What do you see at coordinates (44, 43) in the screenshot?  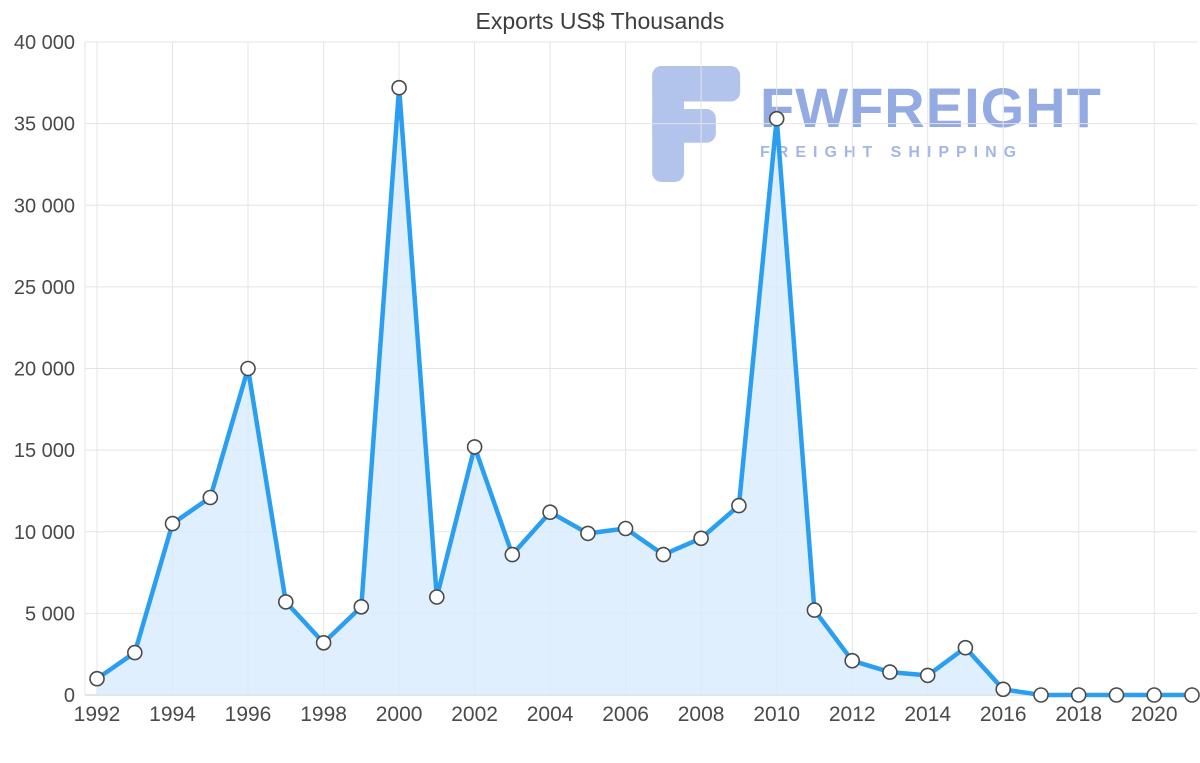 I see `y-axis-tick-label: 40 000` at bounding box center [44, 43].